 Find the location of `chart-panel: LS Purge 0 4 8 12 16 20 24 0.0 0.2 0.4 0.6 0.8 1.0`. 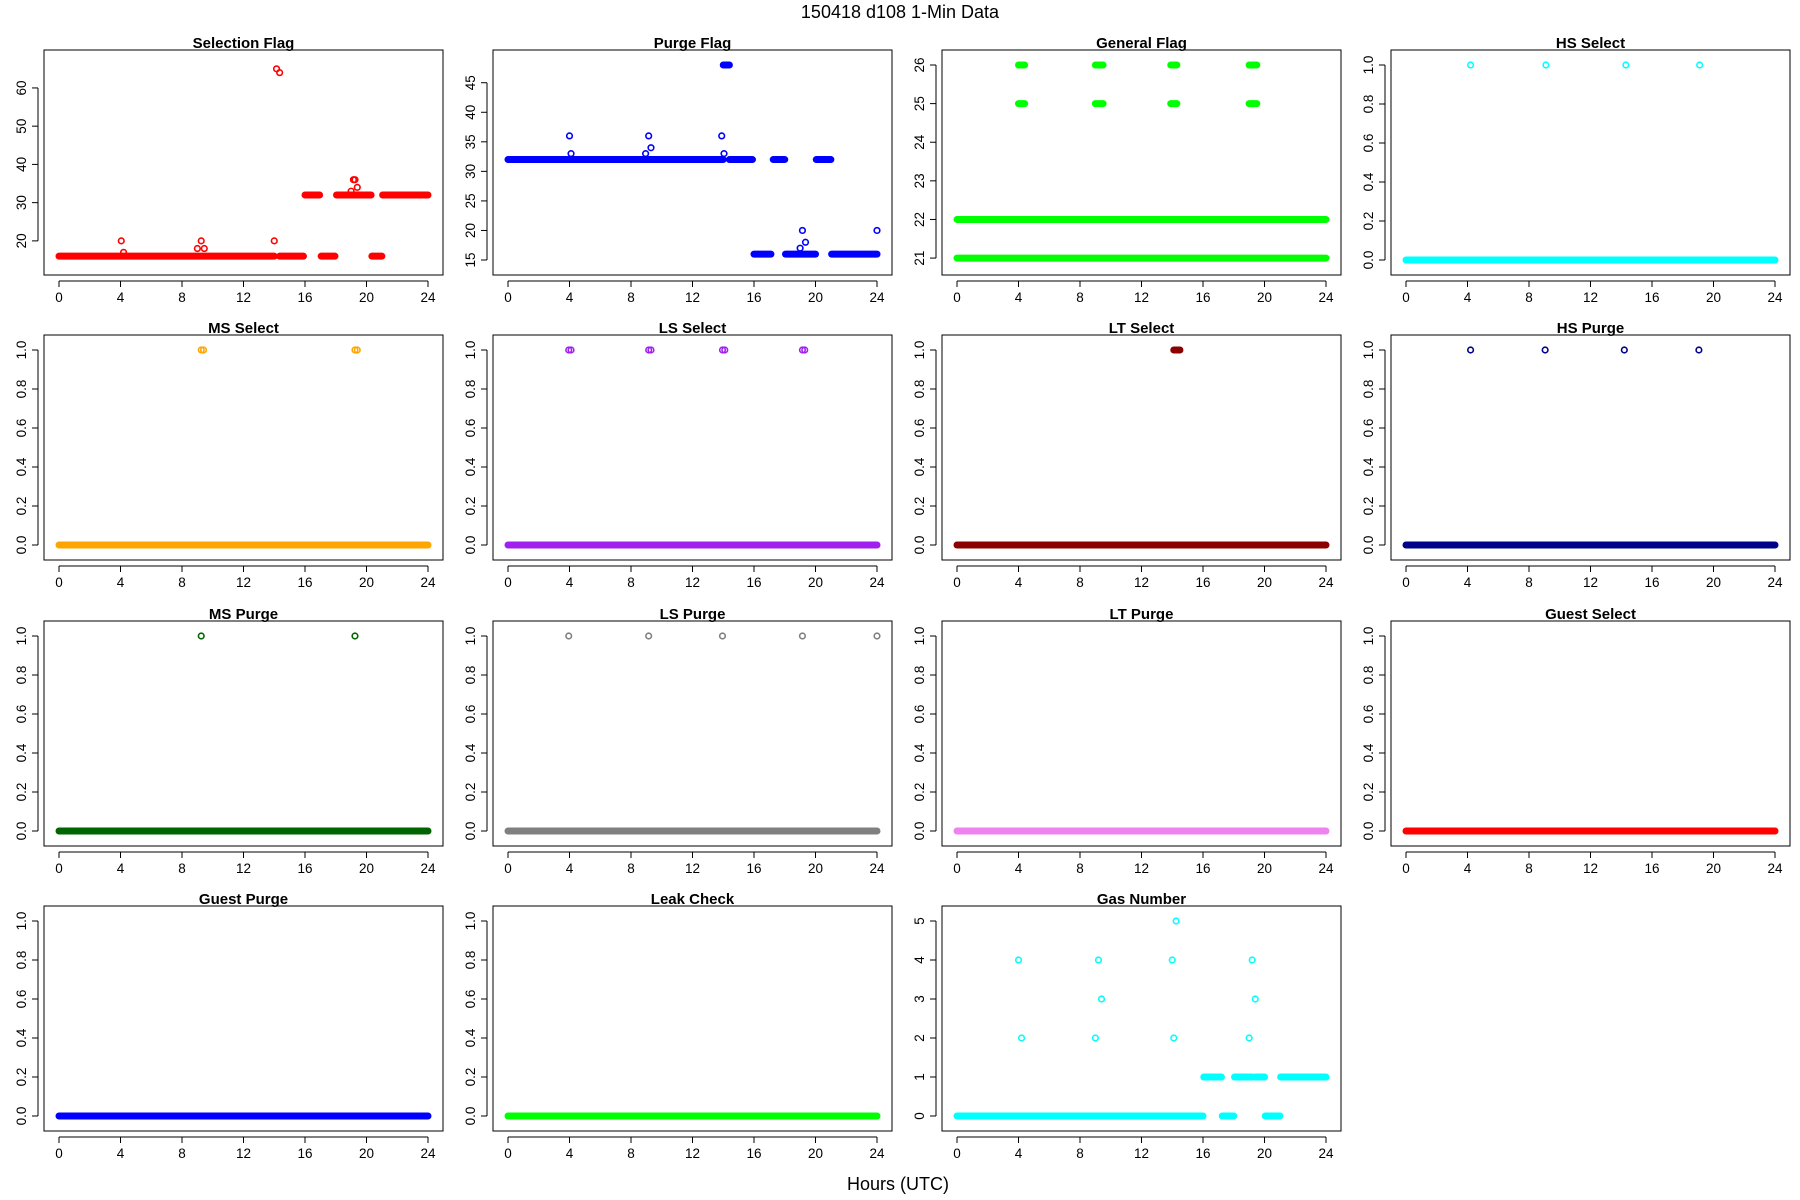

chart-panel: LS Purge 0 4 8 12 16 20 24 0.0 0.2 0.4 0.6 0.8 1.0 is located at coordinates (678, 741).